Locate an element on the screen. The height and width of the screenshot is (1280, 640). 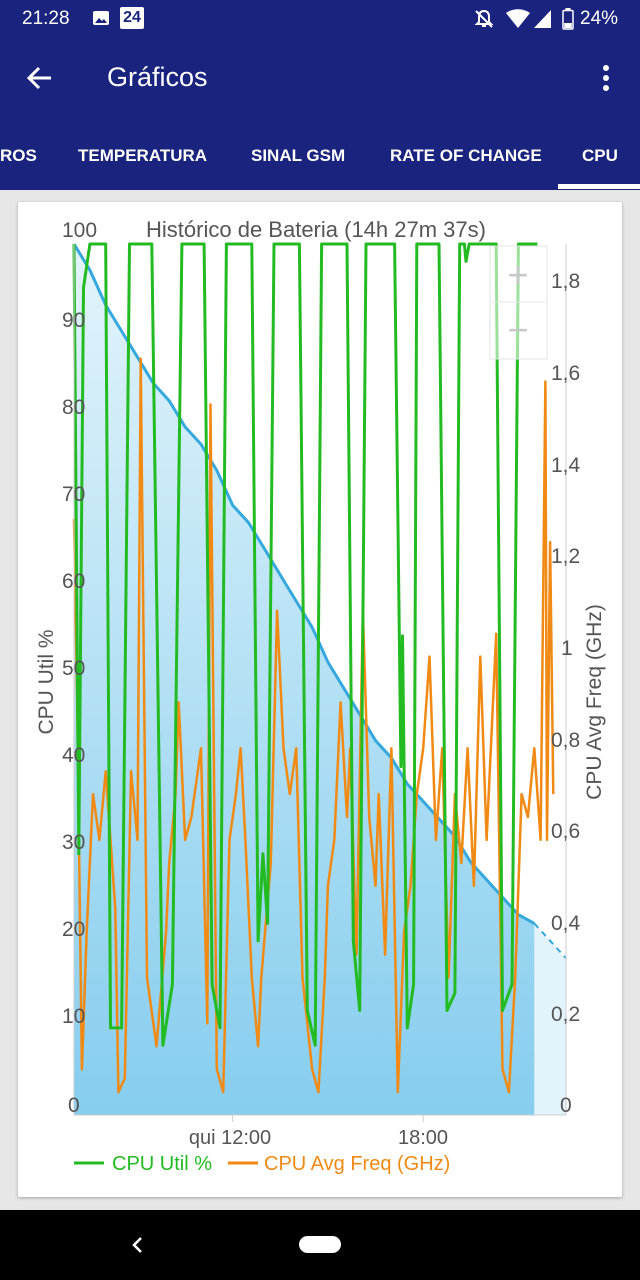
battery-icon is located at coordinates (568, 19).